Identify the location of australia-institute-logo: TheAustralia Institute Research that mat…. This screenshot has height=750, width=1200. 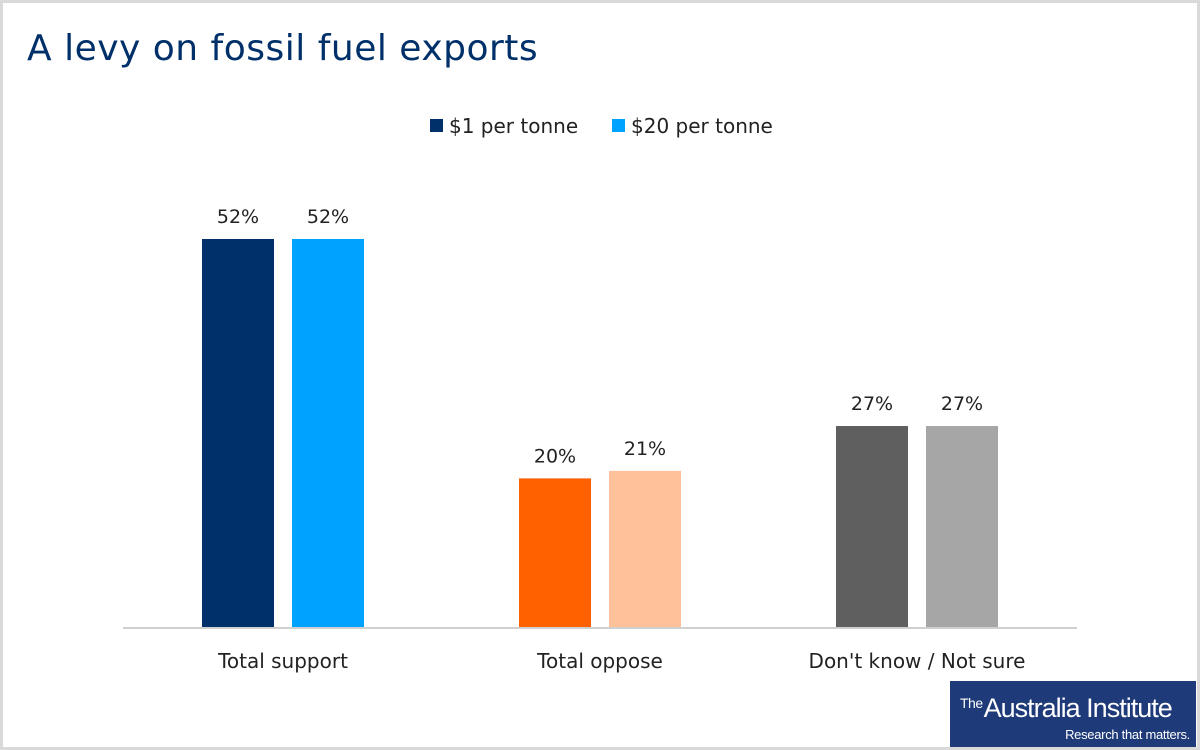
(1073, 714).